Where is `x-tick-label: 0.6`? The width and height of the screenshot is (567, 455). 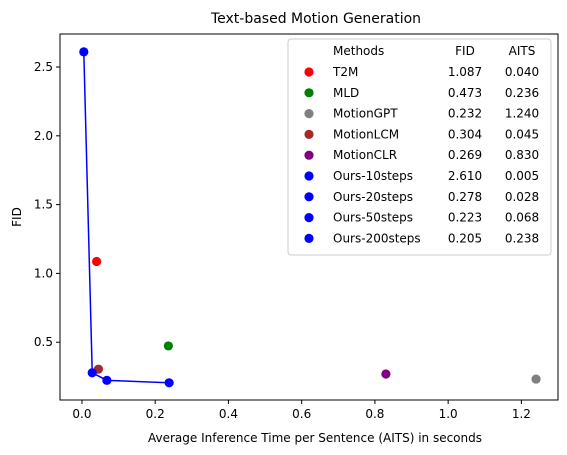 x-tick-label: 0.6 is located at coordinates (301, 414).